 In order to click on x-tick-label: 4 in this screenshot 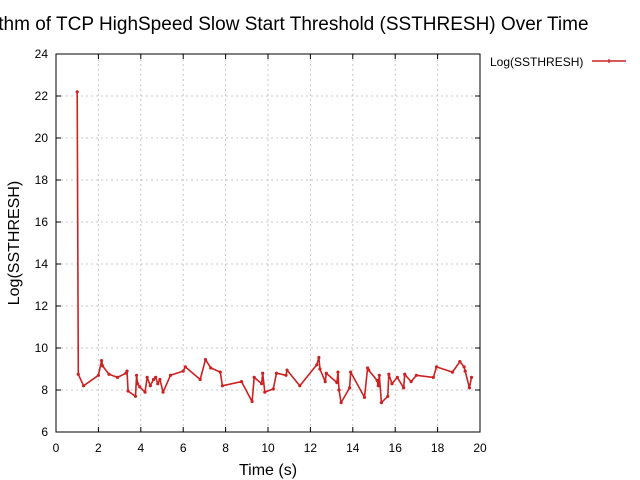, I will do `click(140, 448)`.